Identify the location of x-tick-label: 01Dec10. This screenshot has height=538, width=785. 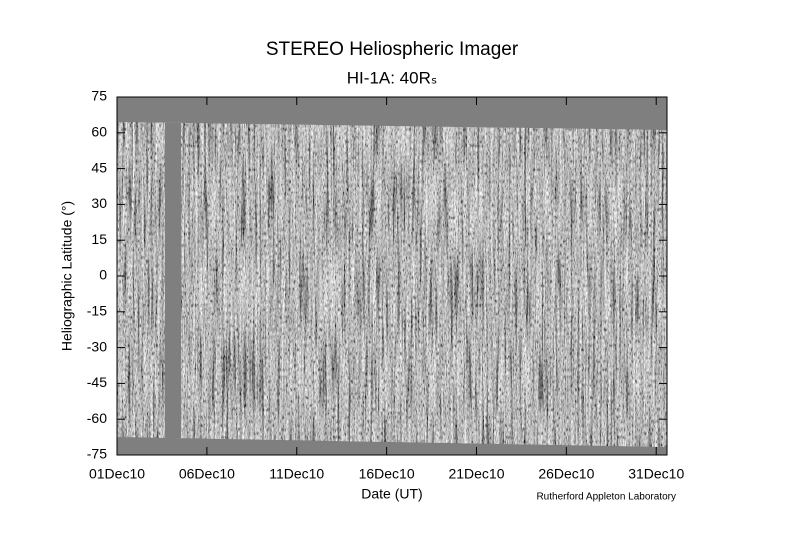
(117, 474).